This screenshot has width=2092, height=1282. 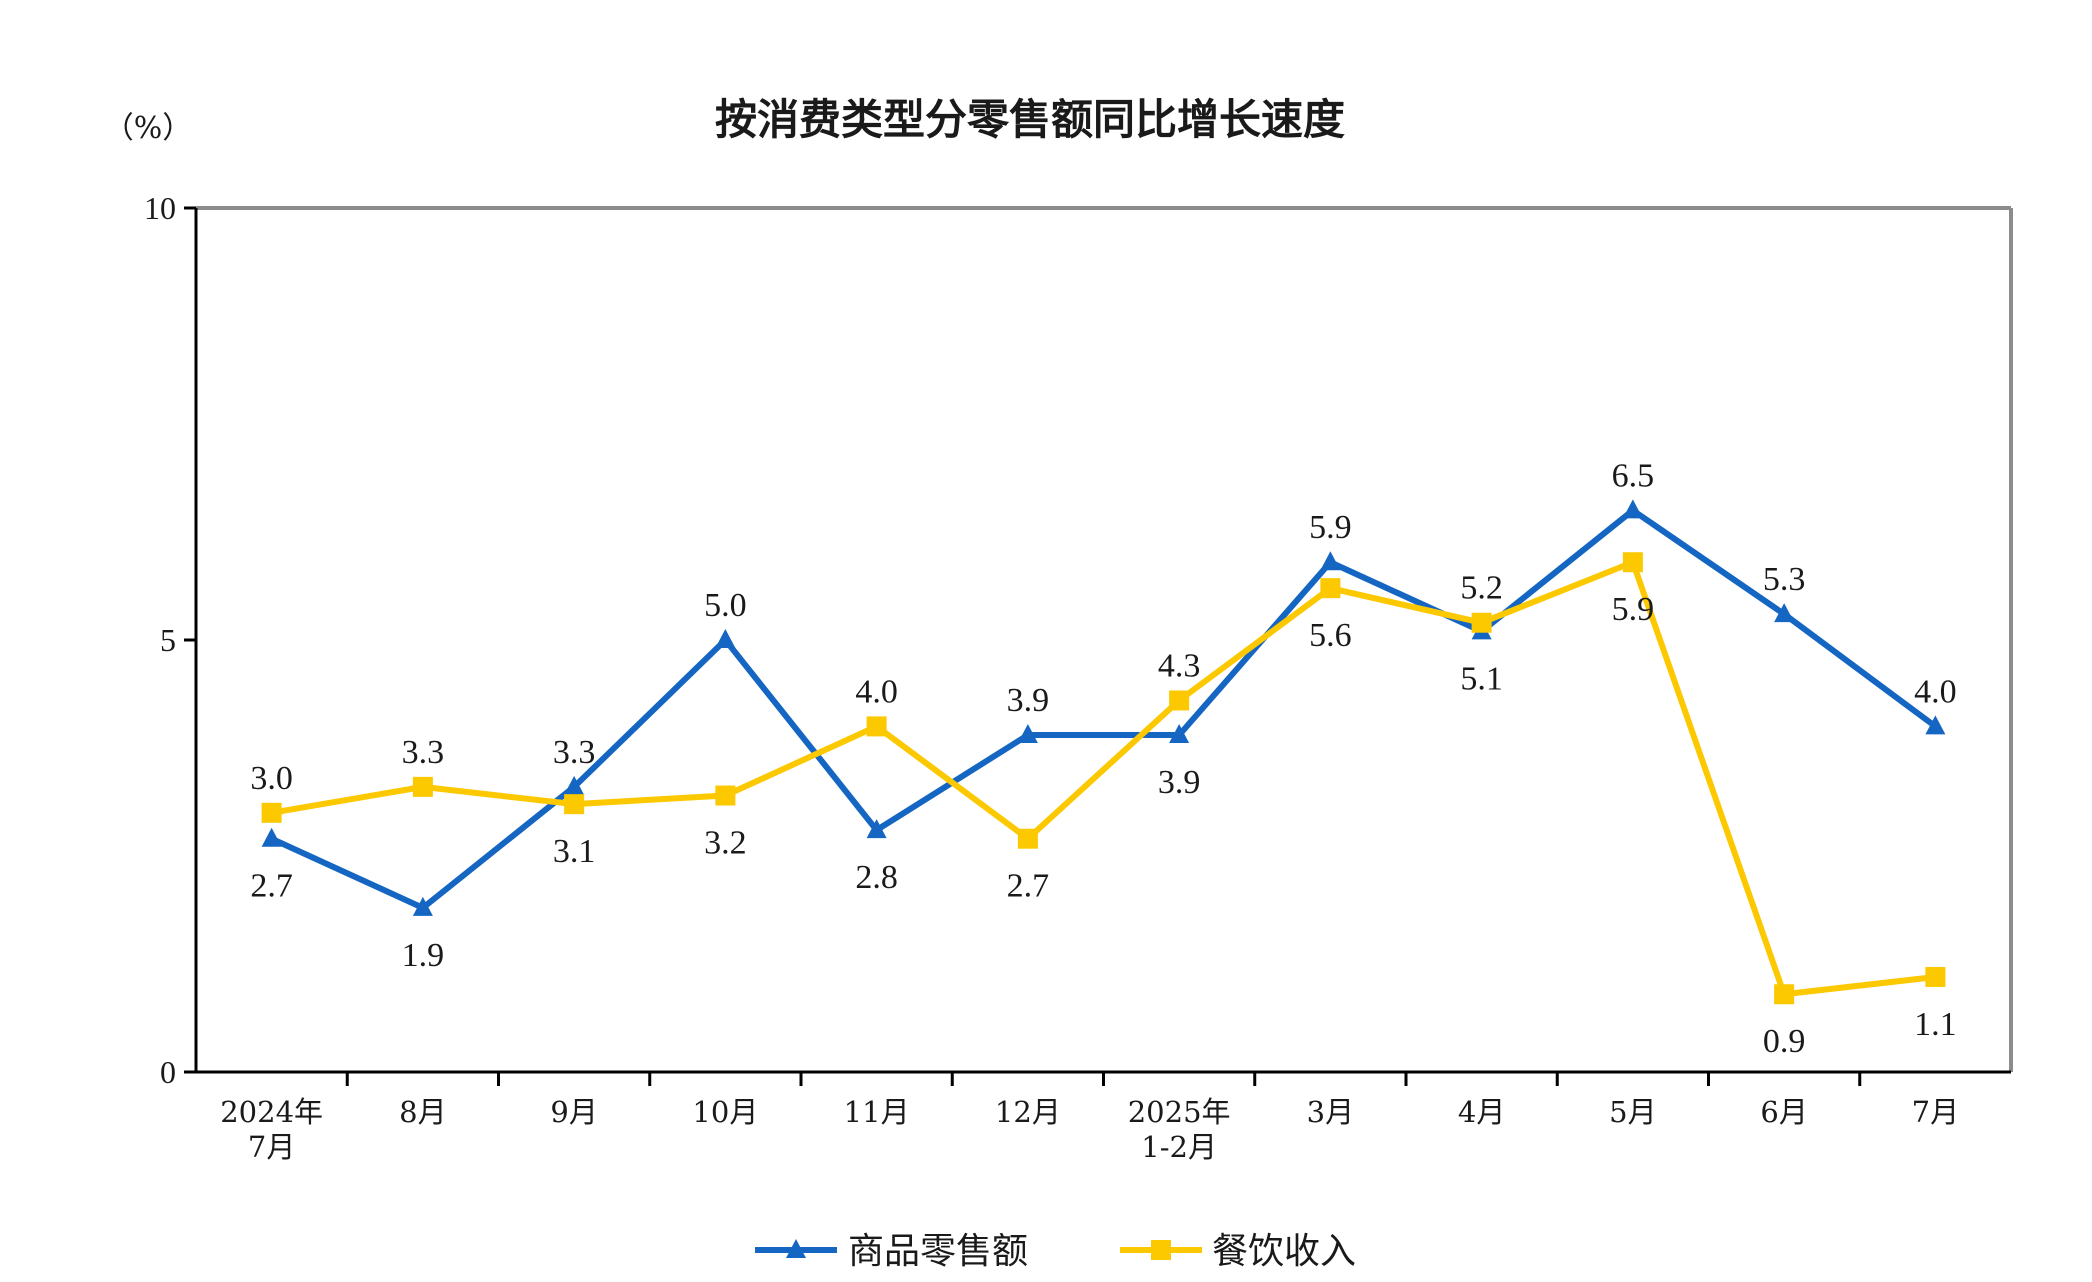 What do you see at coordinates (148, 128) in the screenshot?
I see `y-unit-label: （%）` at bounding box center [148, 128].